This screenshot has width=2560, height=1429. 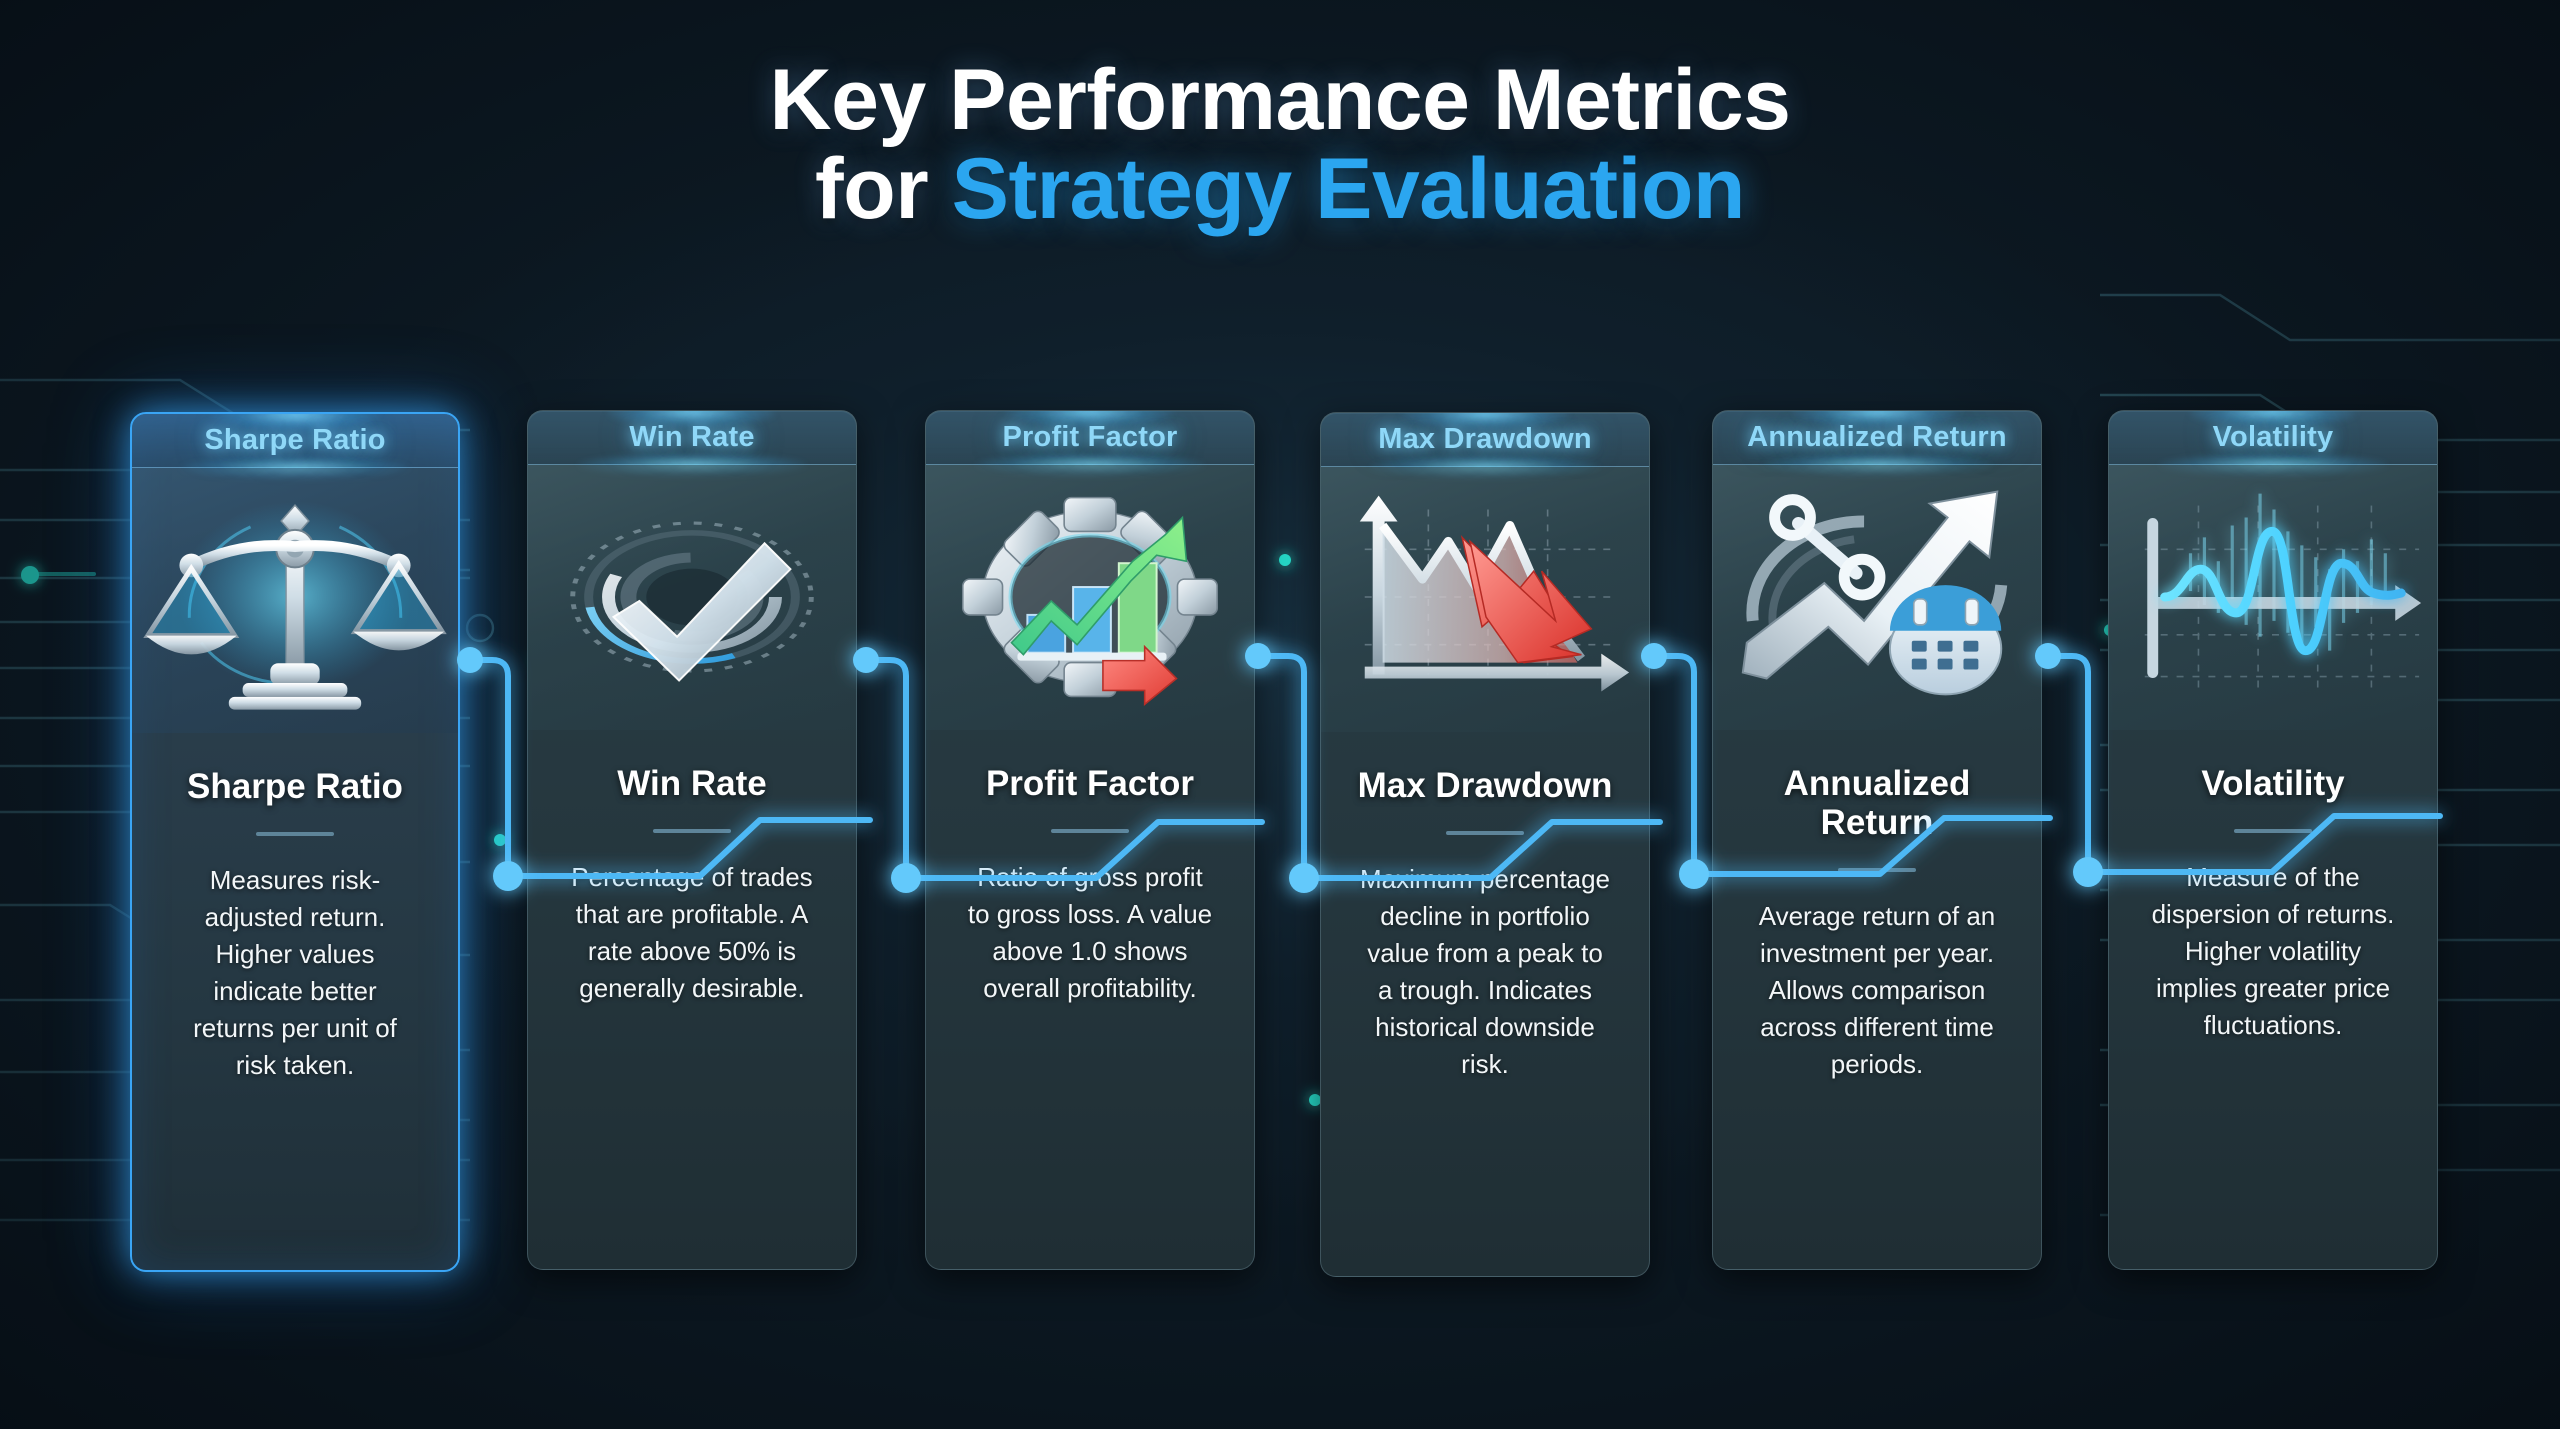 I want to click on card-header-label: Profit Factor, so click(x=1090, y=437).